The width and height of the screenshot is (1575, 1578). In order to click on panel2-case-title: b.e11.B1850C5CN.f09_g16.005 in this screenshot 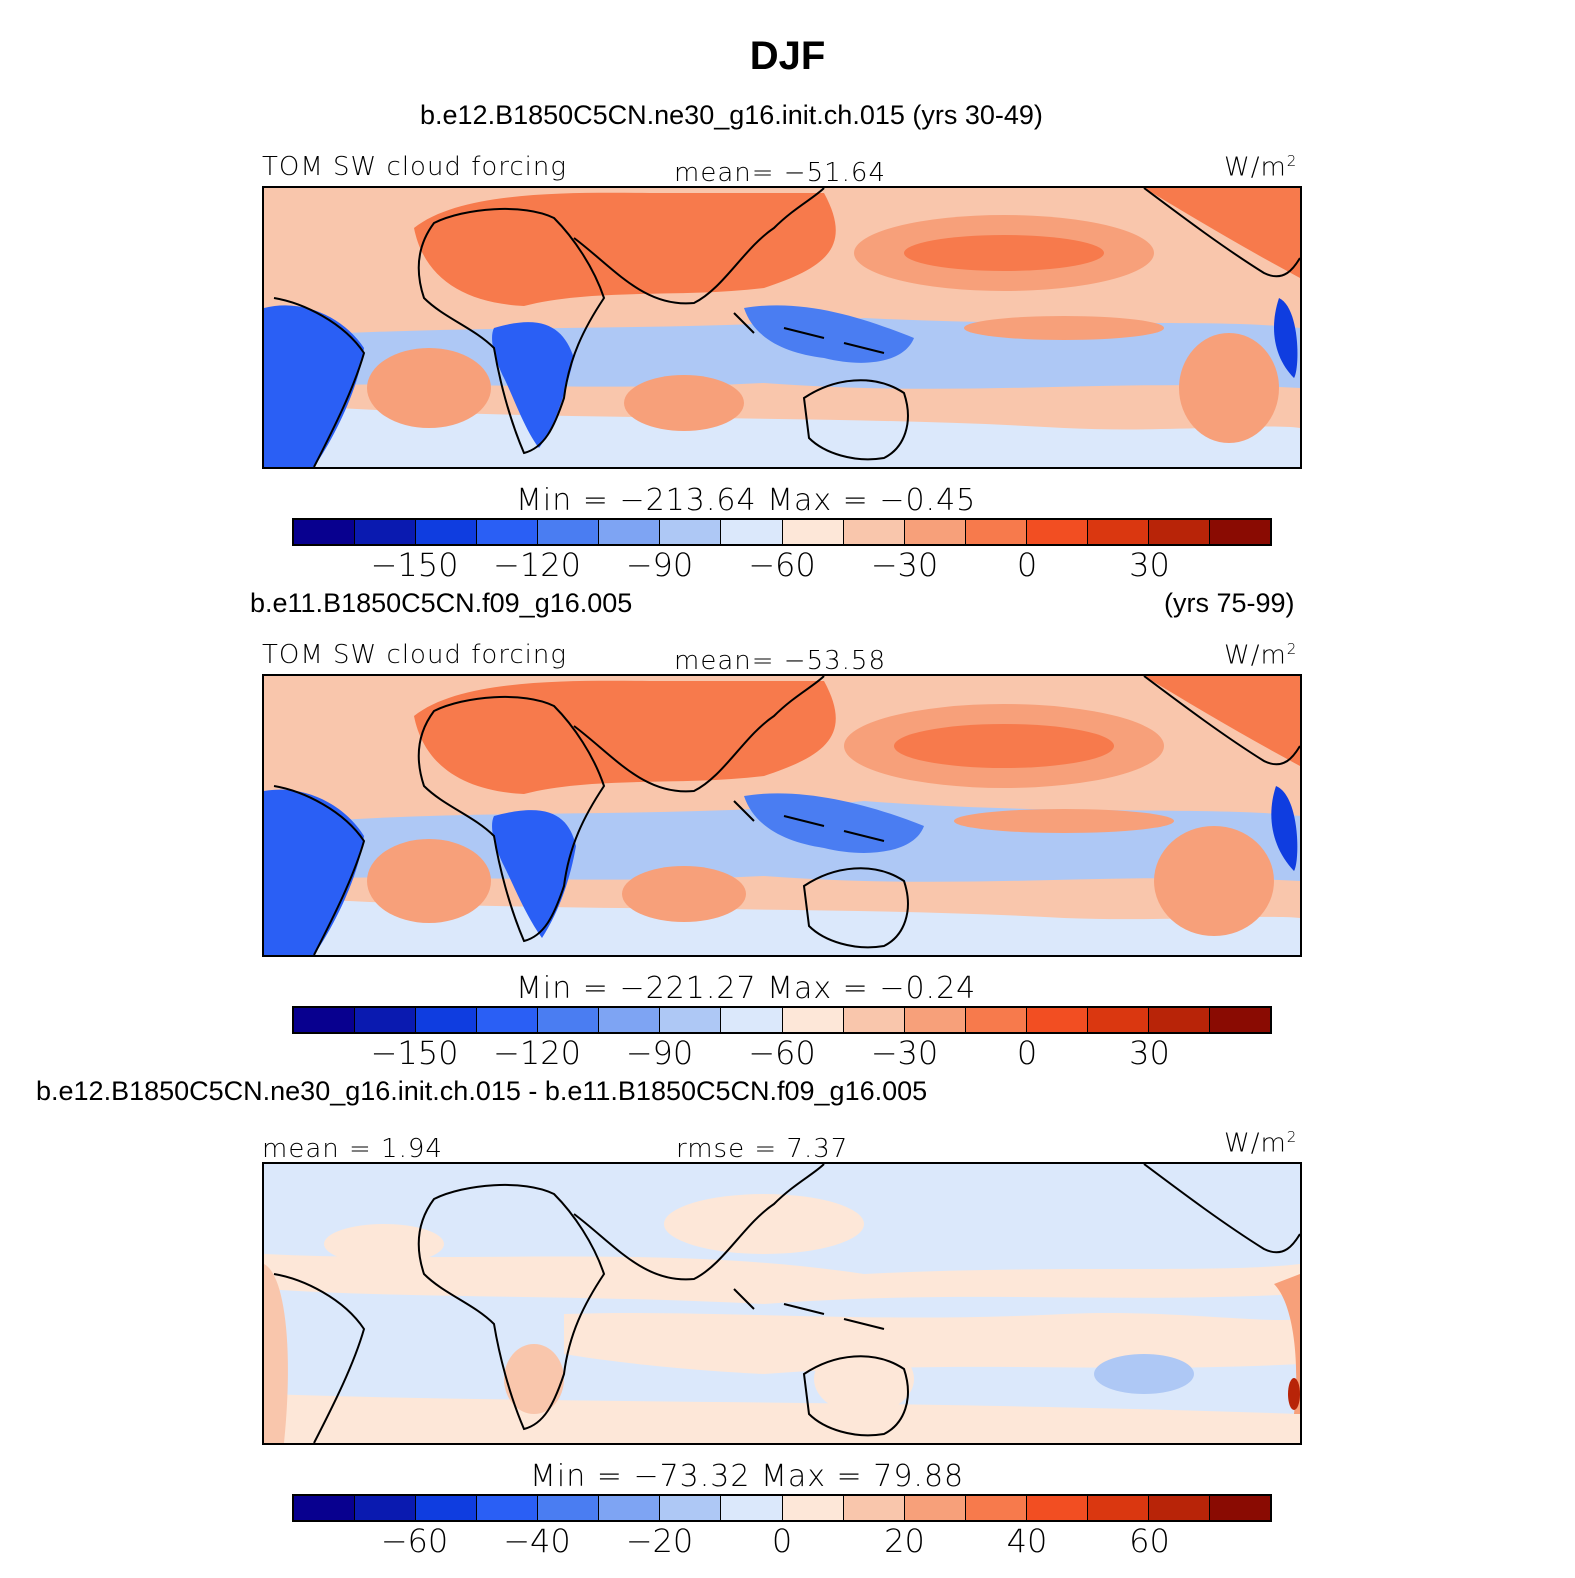, I will do `click(441, 603)`.